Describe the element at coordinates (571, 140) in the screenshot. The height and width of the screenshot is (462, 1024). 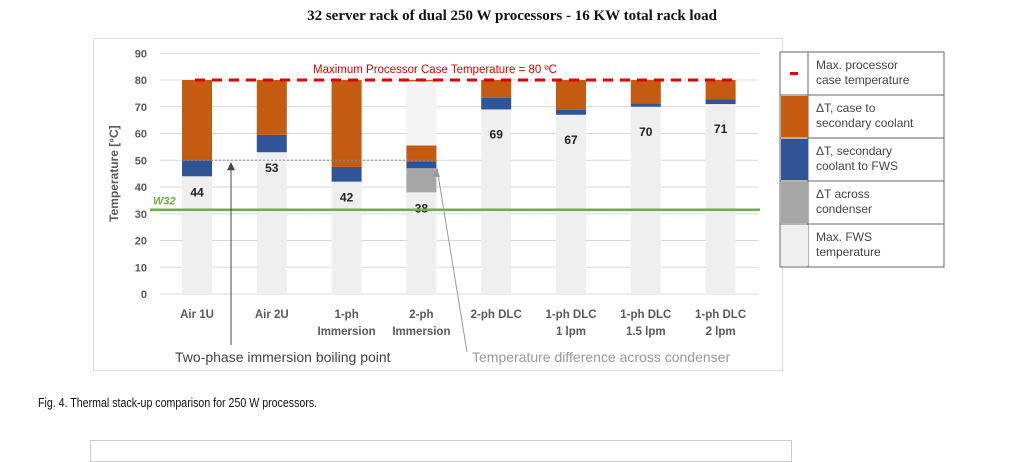
I see `data-label: 67` at that location.